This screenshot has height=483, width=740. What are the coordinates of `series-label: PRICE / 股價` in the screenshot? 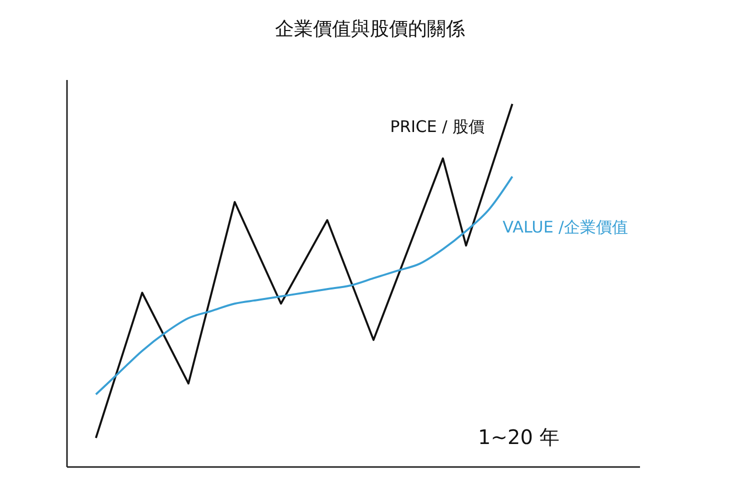 It's located at (437, 126).